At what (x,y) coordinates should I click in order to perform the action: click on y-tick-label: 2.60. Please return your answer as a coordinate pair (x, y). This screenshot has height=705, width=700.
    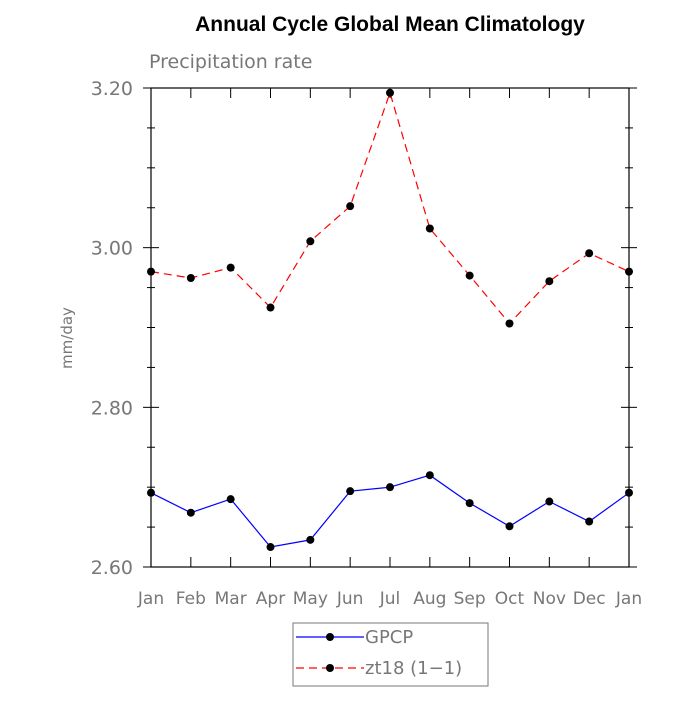
    Looking at the image, I should click on (112, 568).